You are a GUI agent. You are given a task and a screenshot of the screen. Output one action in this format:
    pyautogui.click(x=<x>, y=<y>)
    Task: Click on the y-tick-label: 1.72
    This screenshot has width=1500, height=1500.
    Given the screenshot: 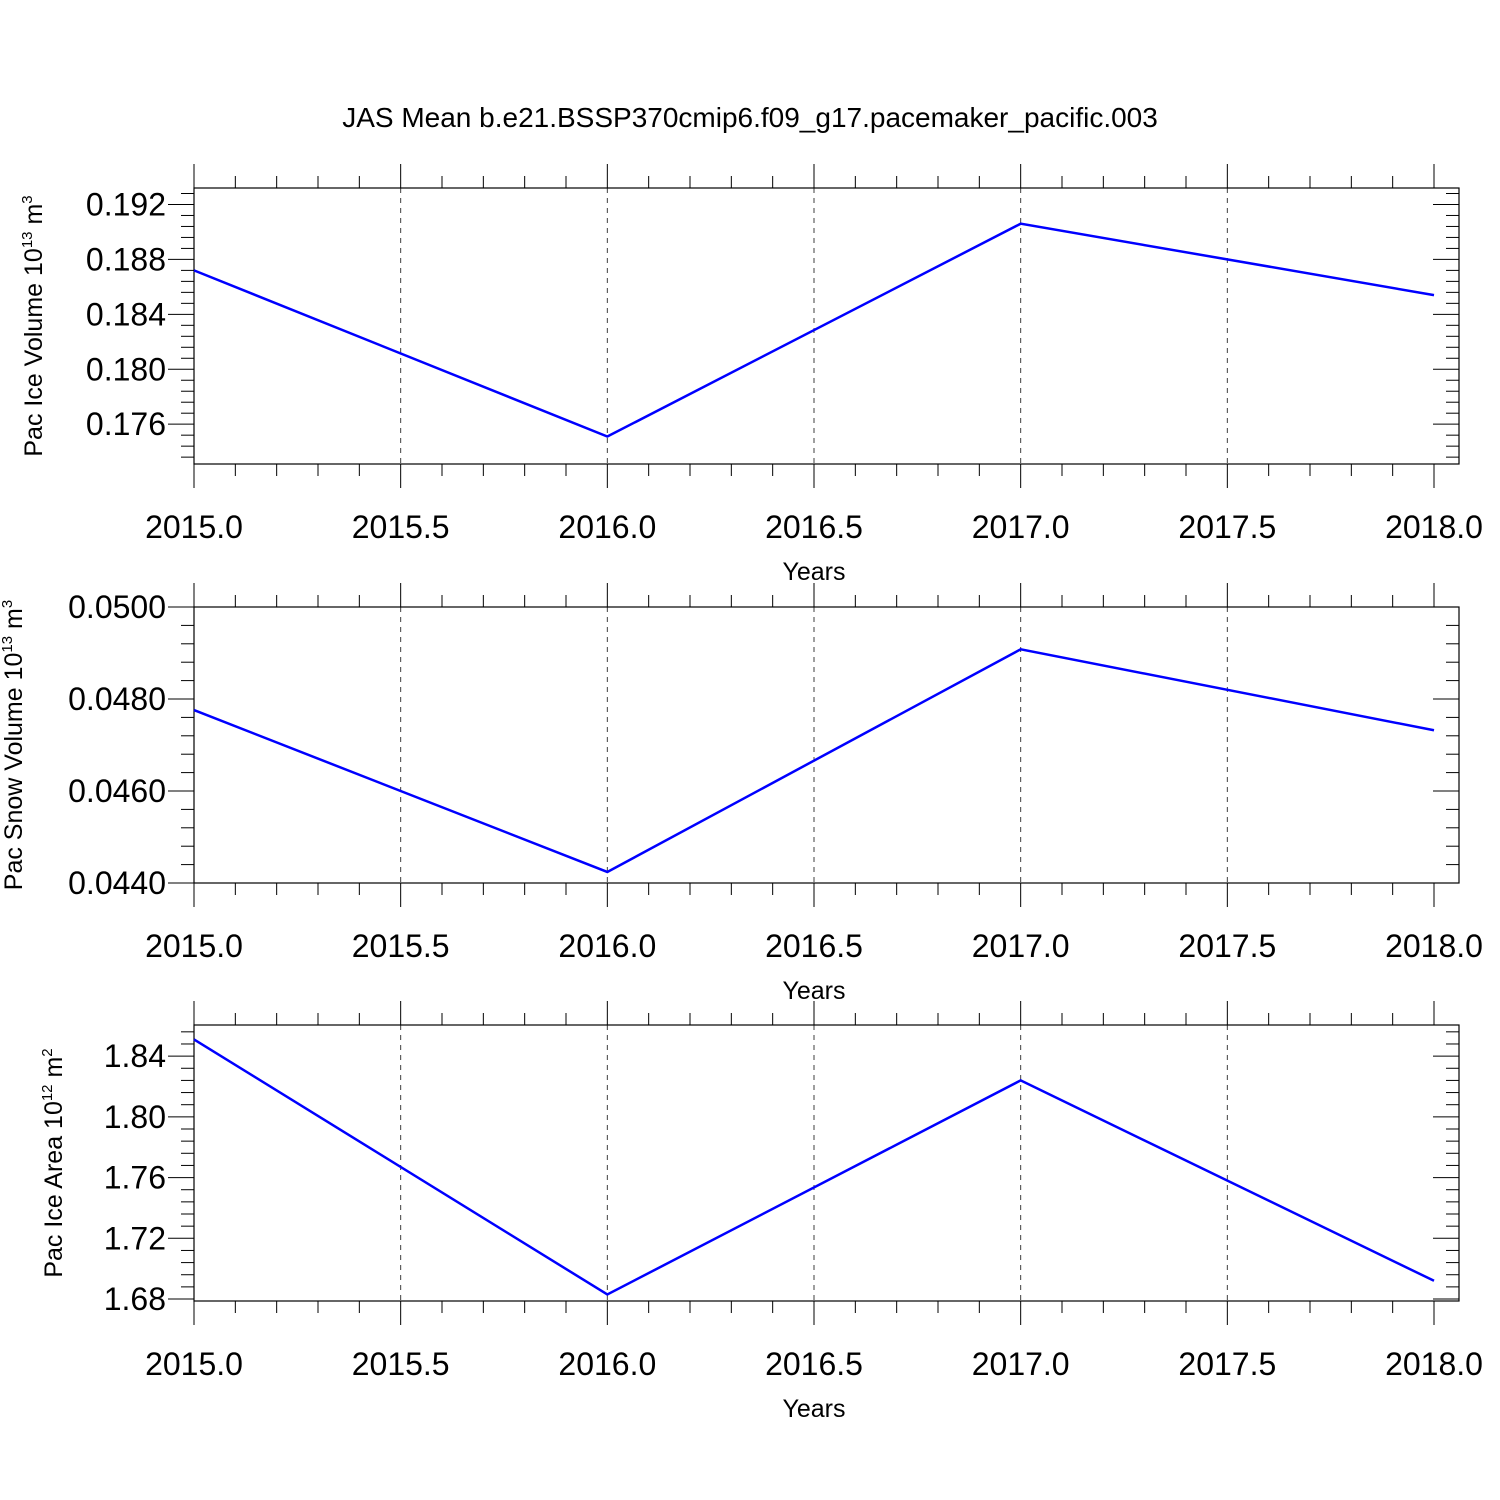 What is the action you would take?
    pyautogui.click(x=135, y=1238)
    